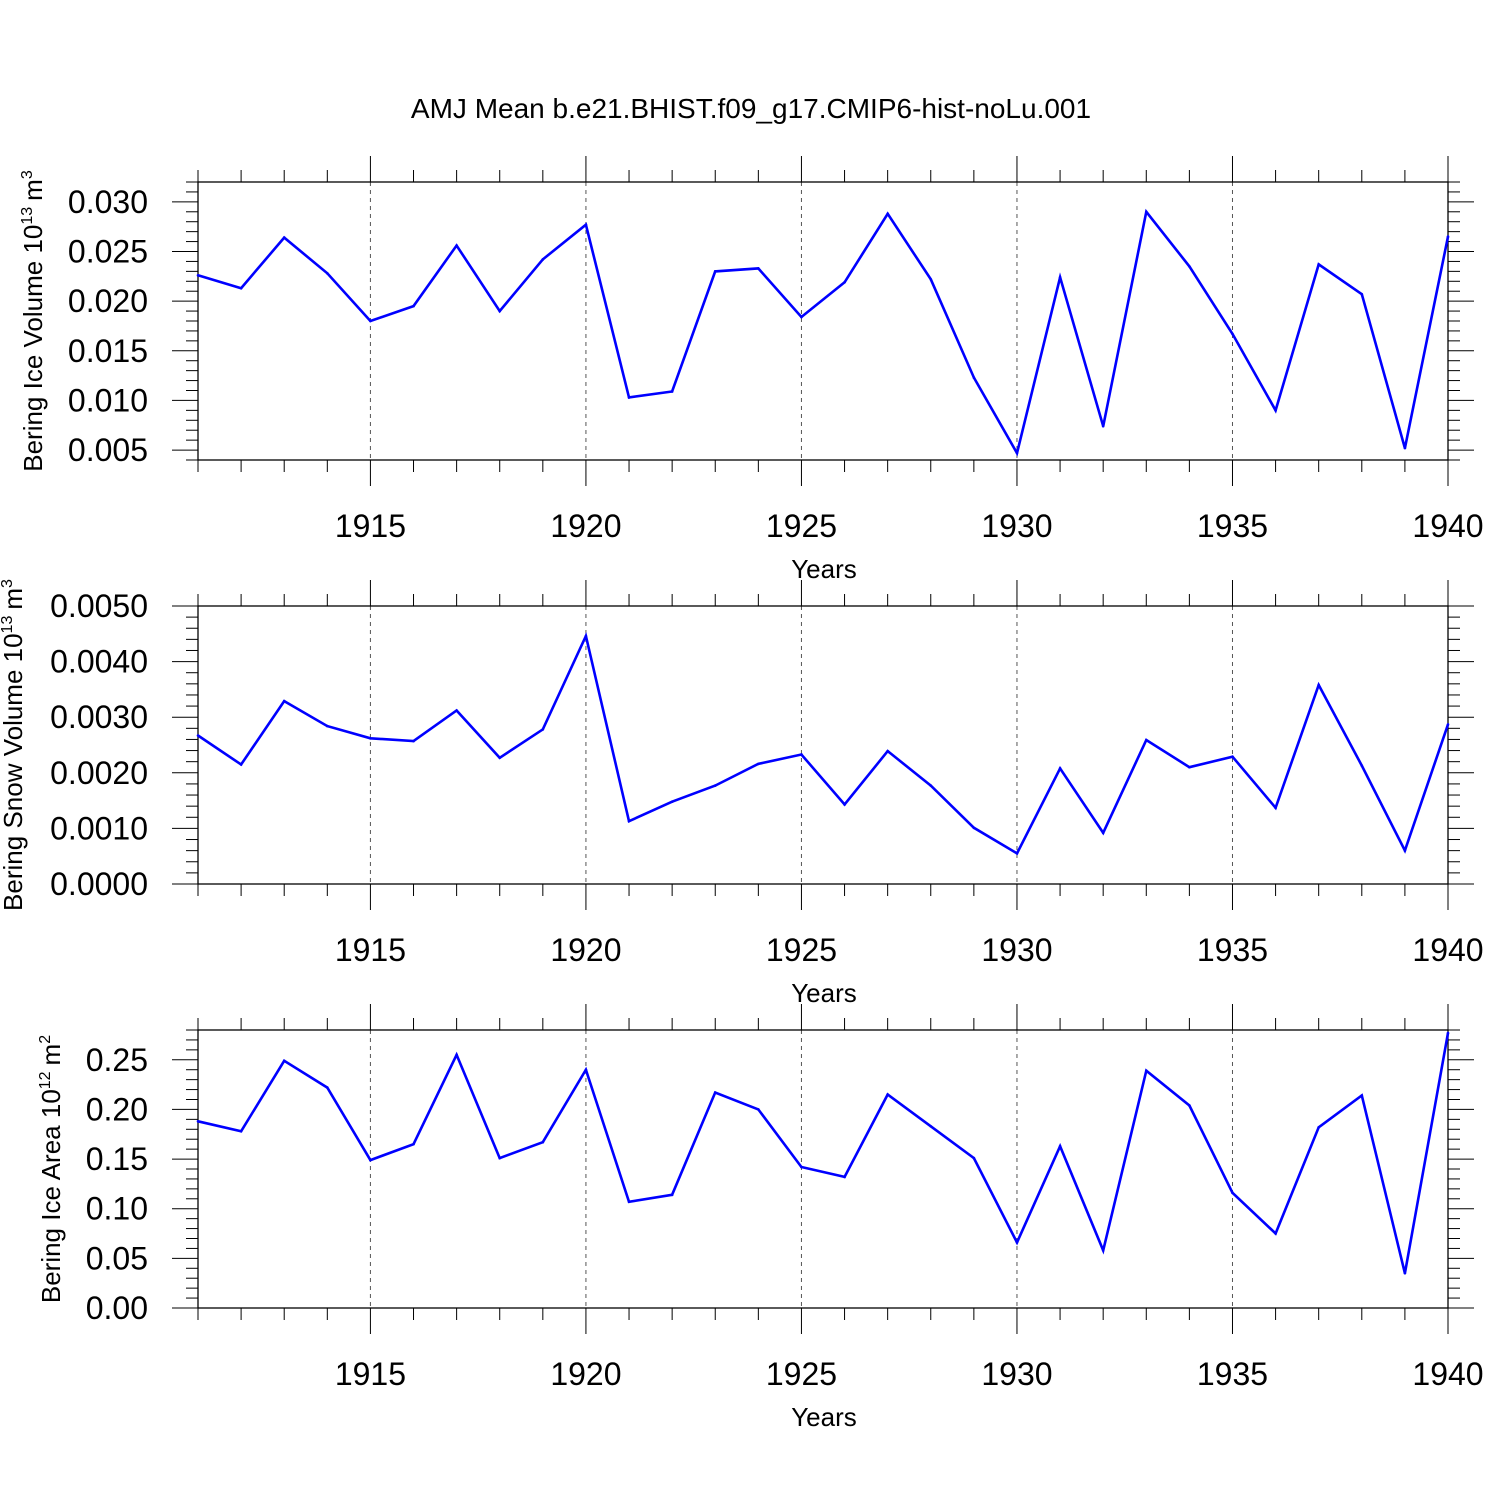  What do you see at coordinates (117, 1159) in the screenshot?
I see `y-tick-label: 0.15` at bounding box center [117, 1159].